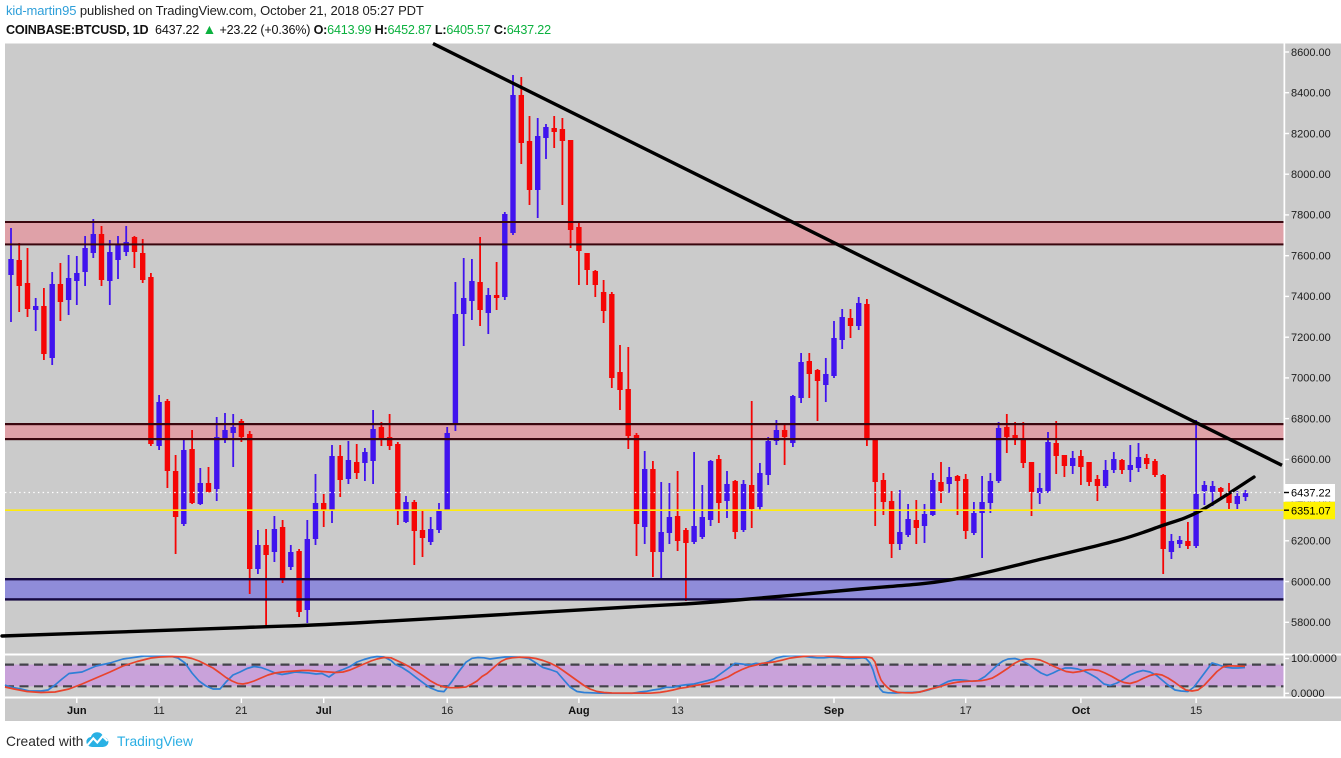 This screenshot has width=1341, height=758. Describe the element at coordinates (77, 711) in the screenshot. I see `svg-text: Jun` at that location.